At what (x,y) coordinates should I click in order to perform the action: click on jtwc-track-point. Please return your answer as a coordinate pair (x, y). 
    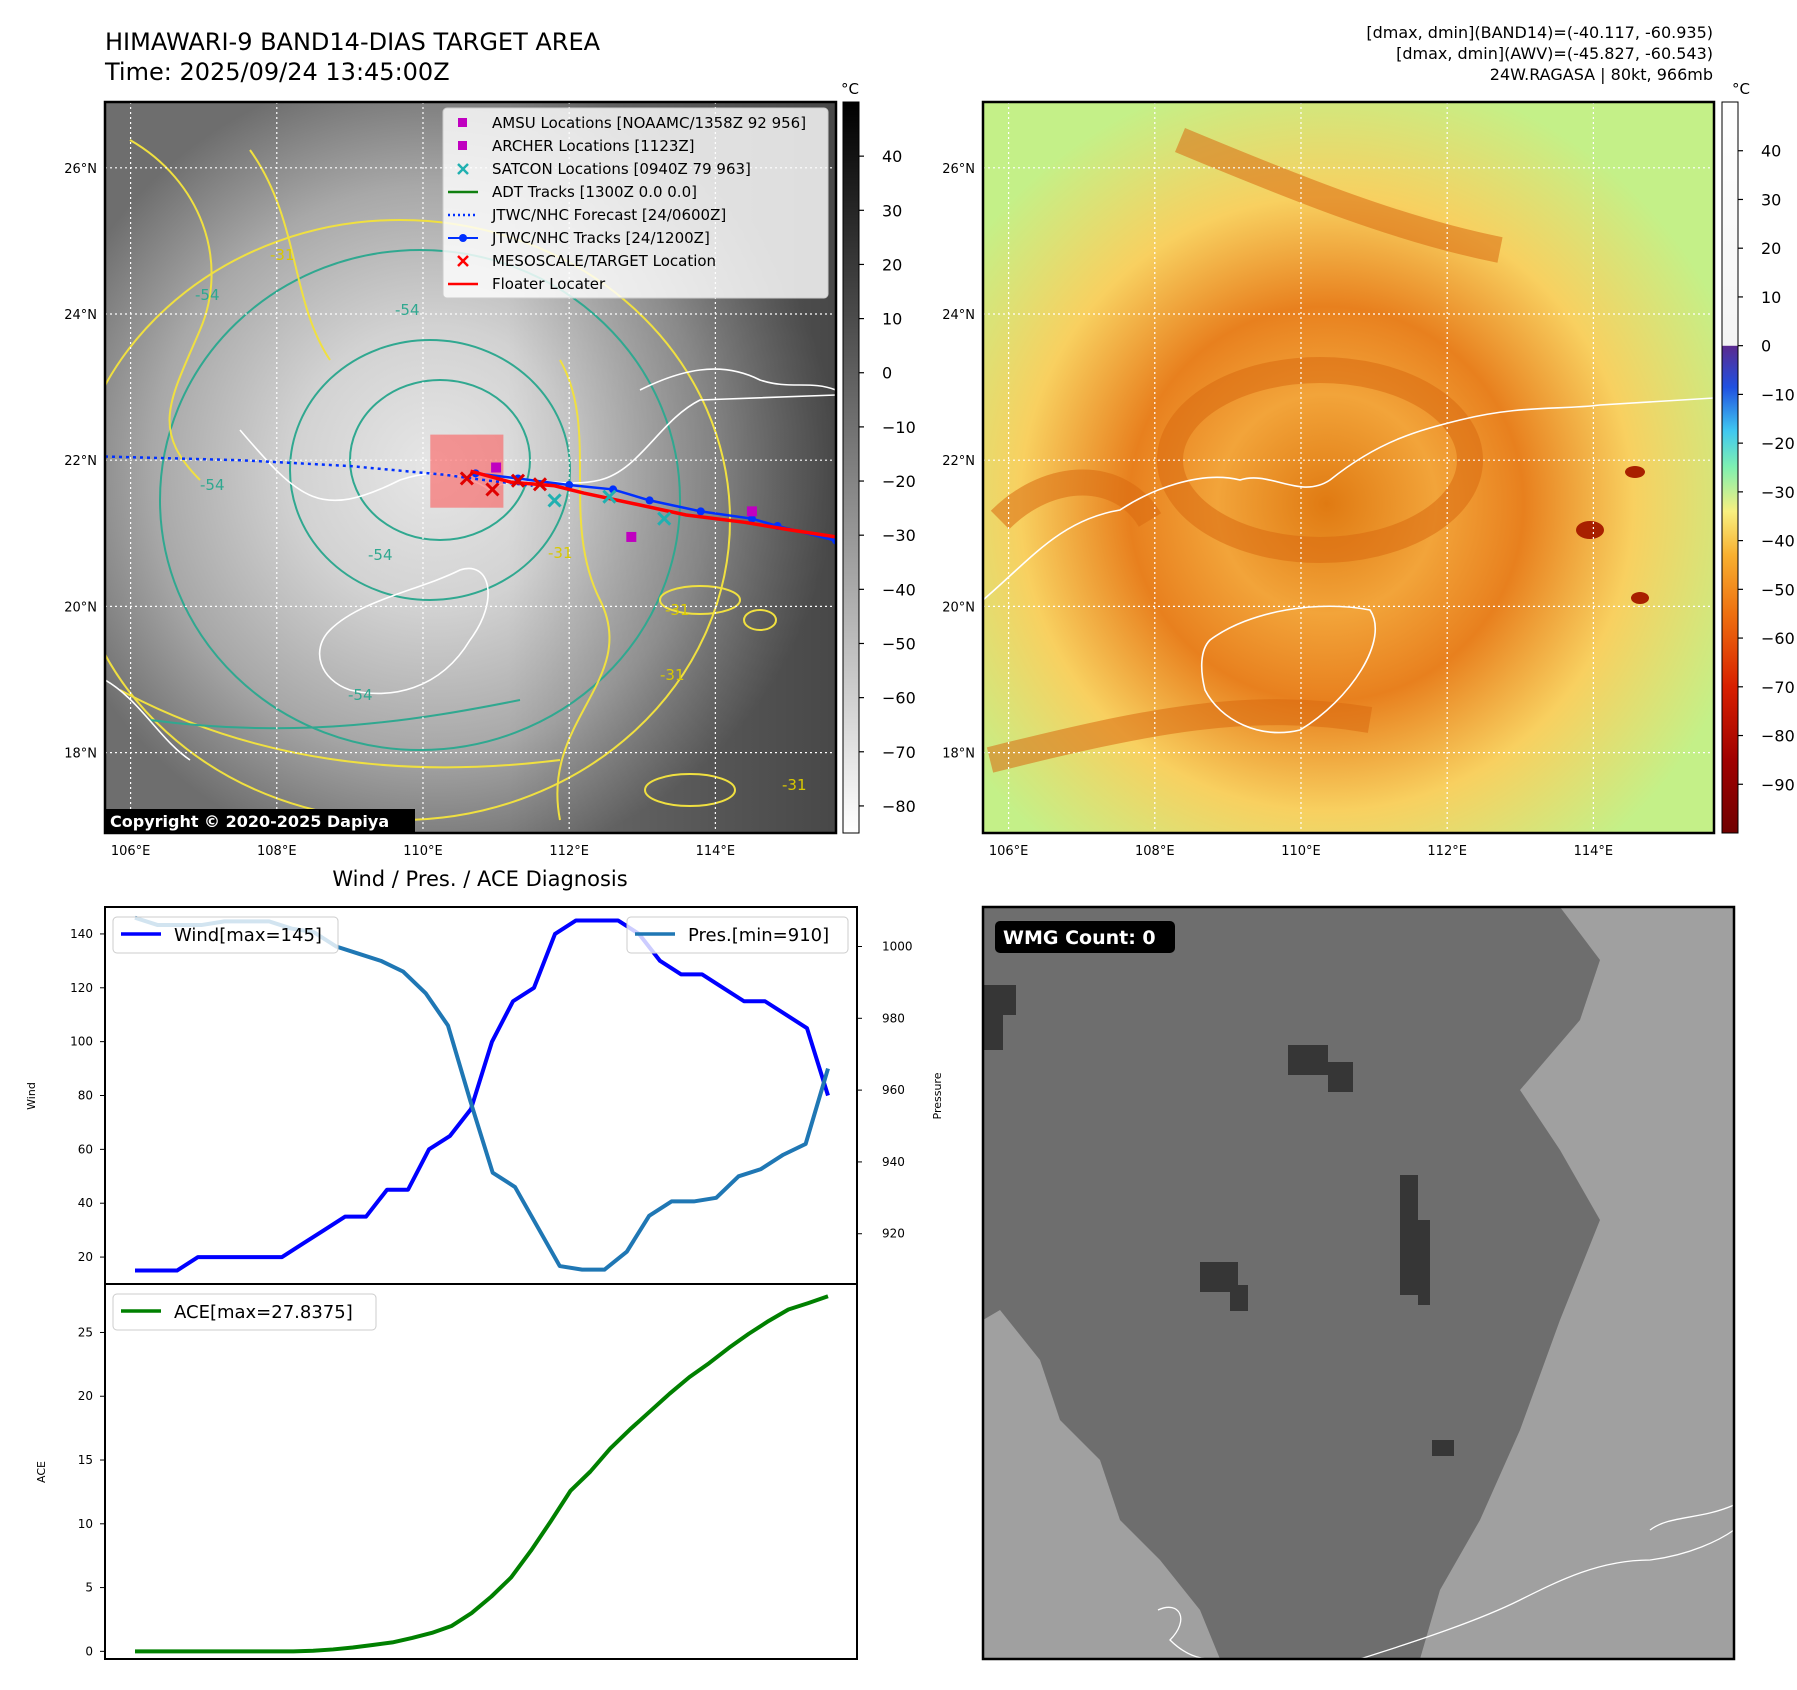
    Looking at the image, I should click on (751, 518).